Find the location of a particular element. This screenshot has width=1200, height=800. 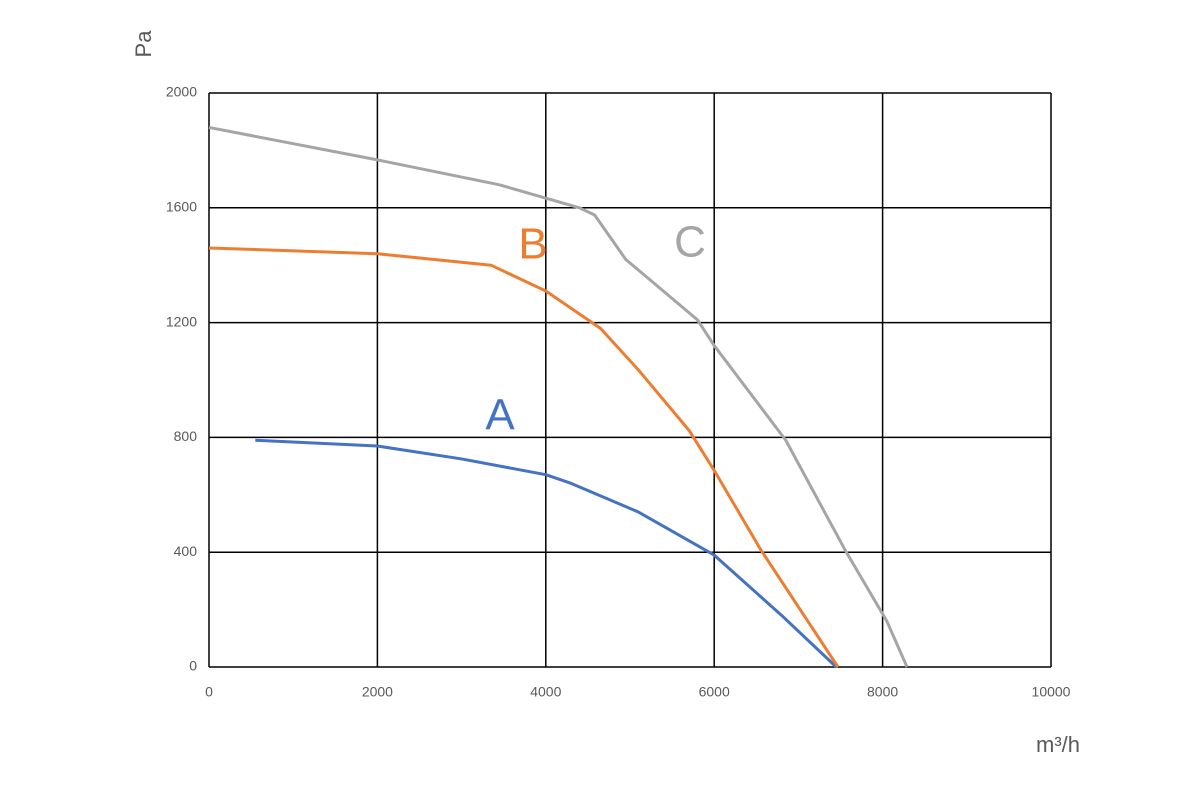

y-tick-label: 800 is located at coordinates (186, 436).